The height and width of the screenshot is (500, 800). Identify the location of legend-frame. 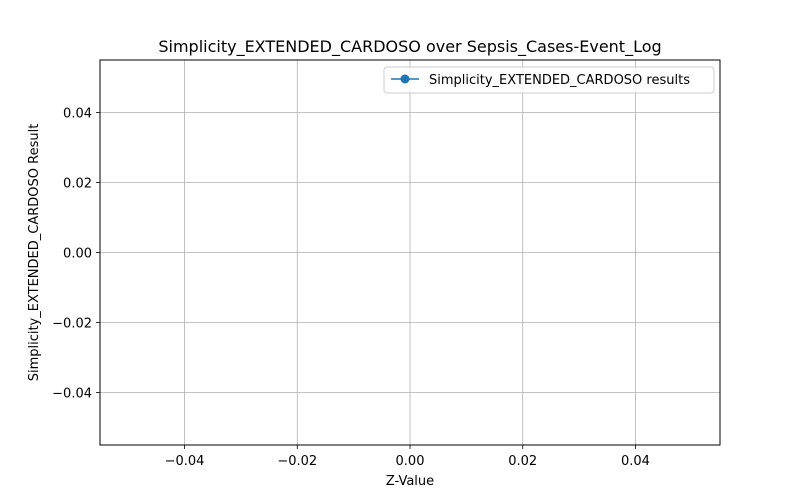
(549, 80).